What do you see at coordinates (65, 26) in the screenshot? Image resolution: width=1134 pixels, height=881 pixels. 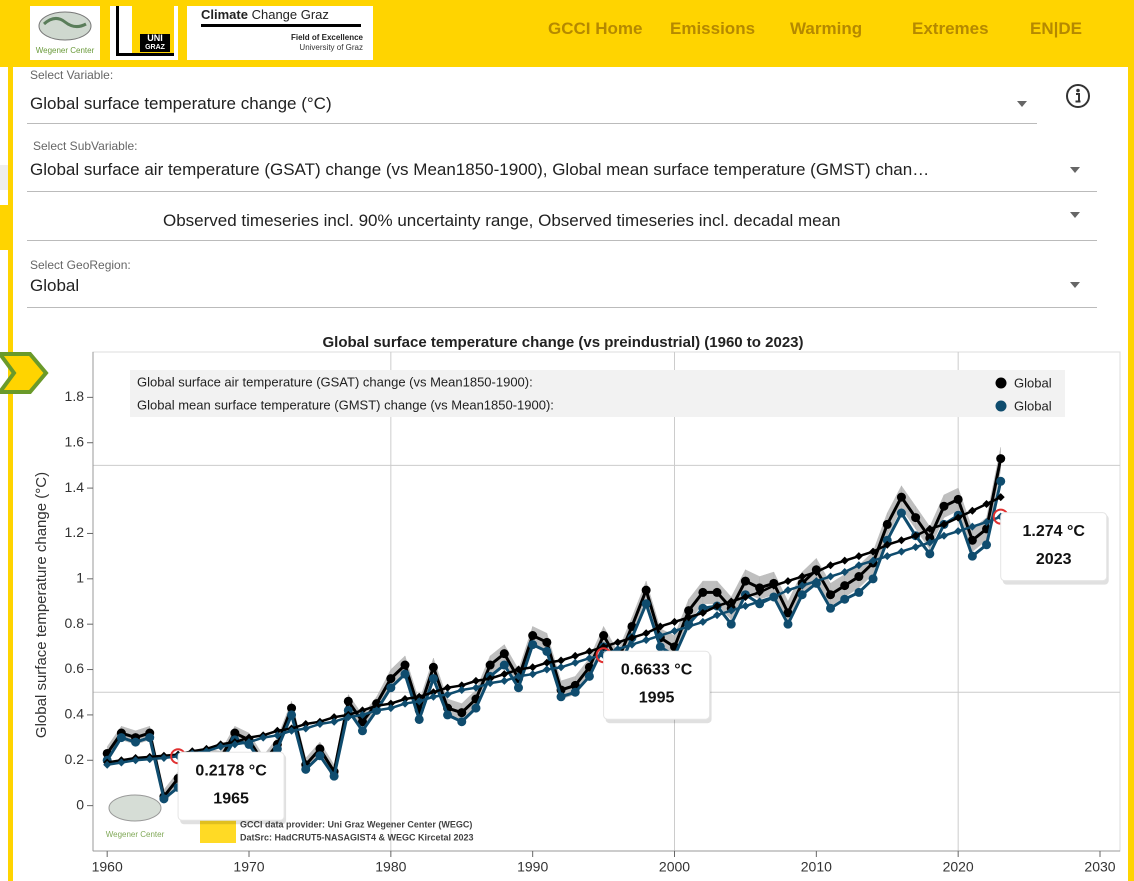 I see `globe-icon` at bounding box center [65, 26].